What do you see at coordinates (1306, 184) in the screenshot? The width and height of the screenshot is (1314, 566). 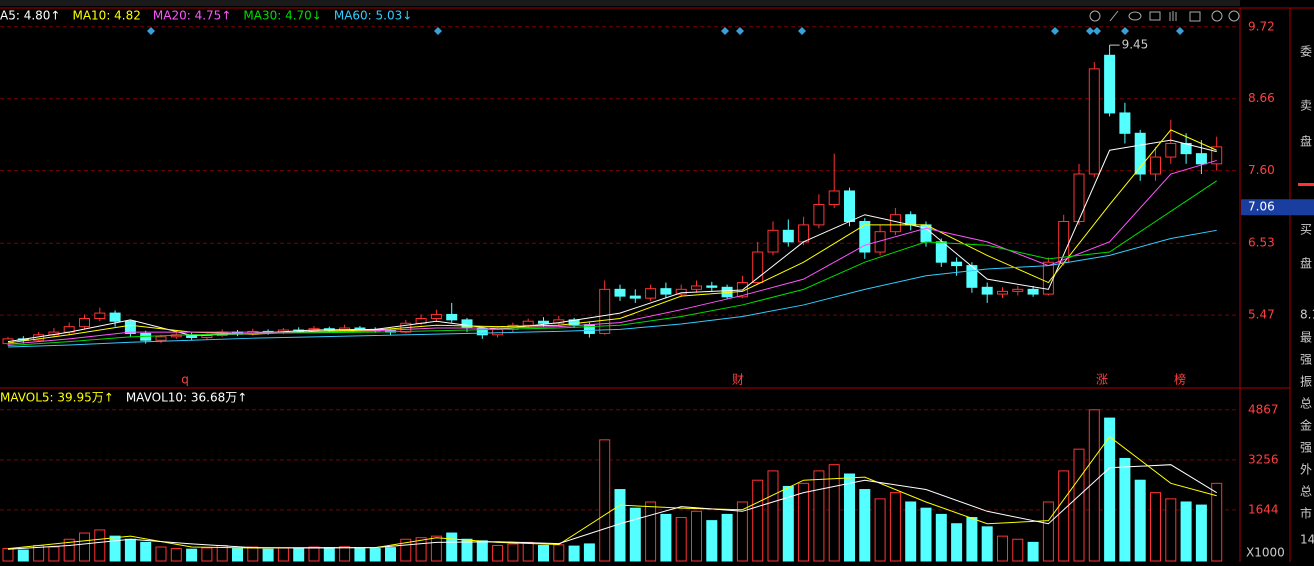 I see `price-line-marker` at bounding box center [1306, 184].